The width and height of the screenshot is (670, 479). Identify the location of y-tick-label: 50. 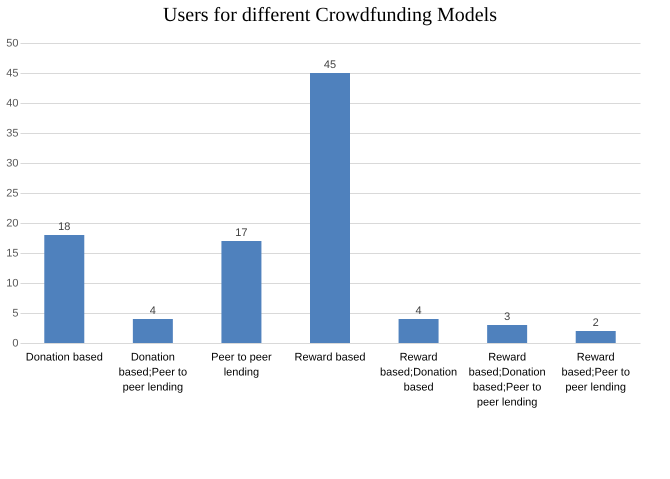
(12, 44).